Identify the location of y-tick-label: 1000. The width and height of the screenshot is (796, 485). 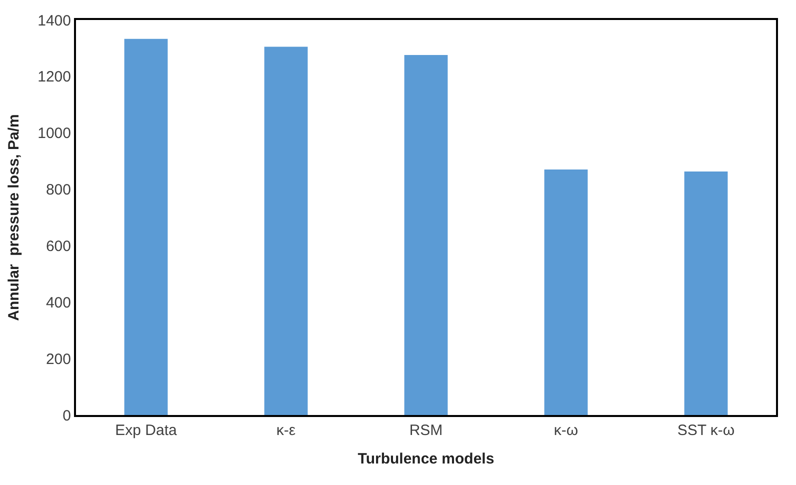
(54, 133).